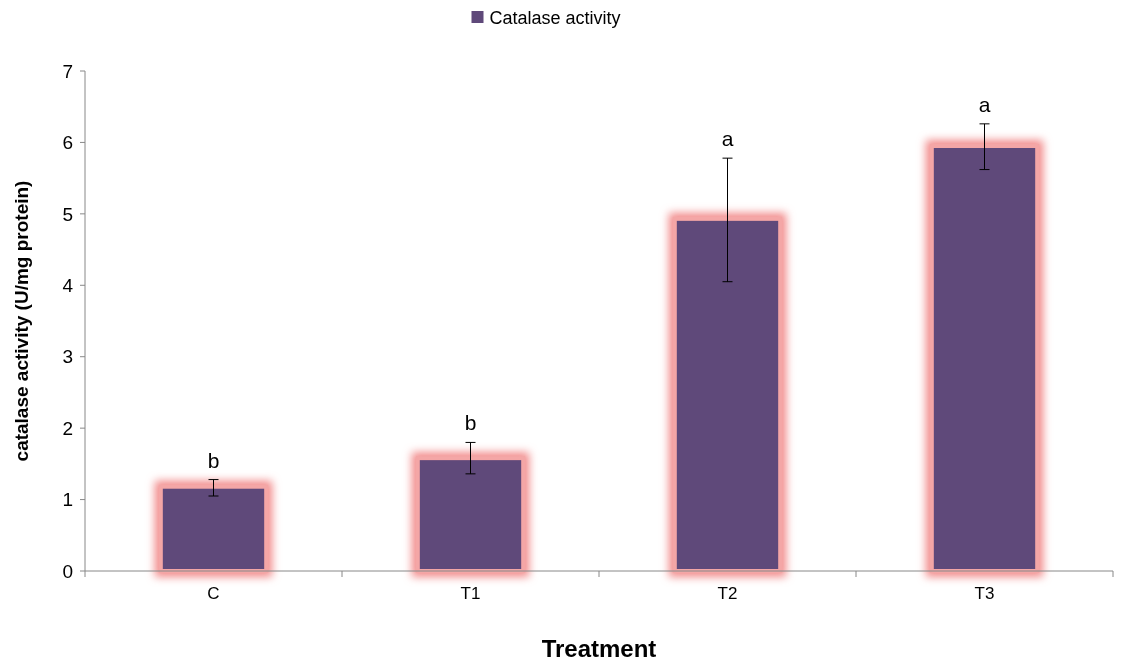  I want to click on y-tick-label: 1, so click(67, 500).